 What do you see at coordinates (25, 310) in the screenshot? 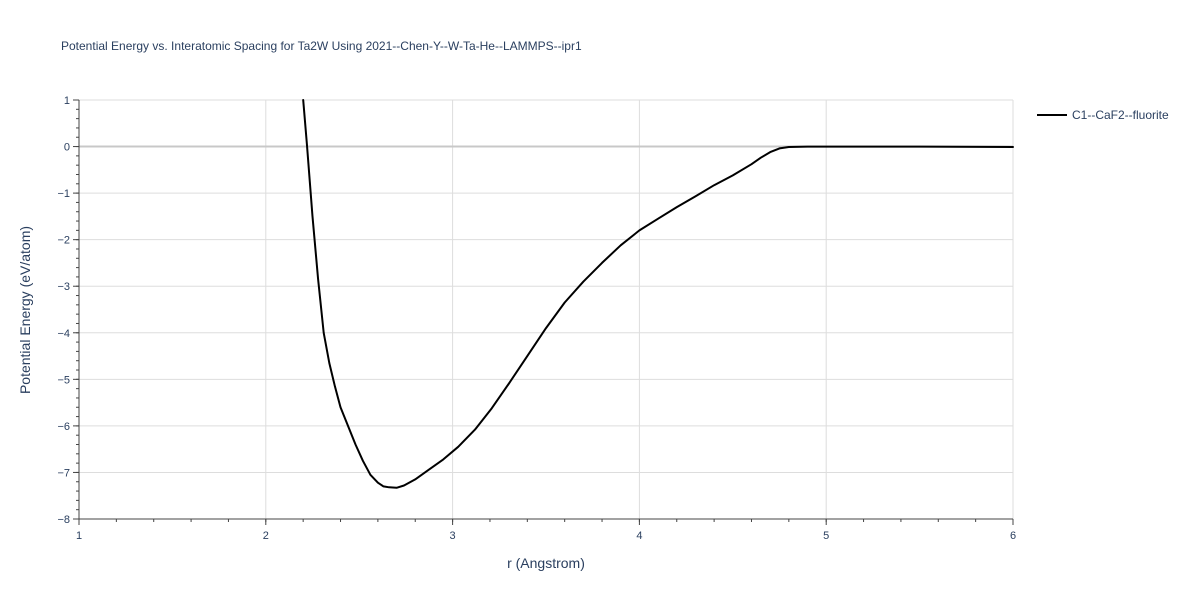
I see `y-axis-title: Potential Energy (eV/atom)` at bounding box center [25, 310].